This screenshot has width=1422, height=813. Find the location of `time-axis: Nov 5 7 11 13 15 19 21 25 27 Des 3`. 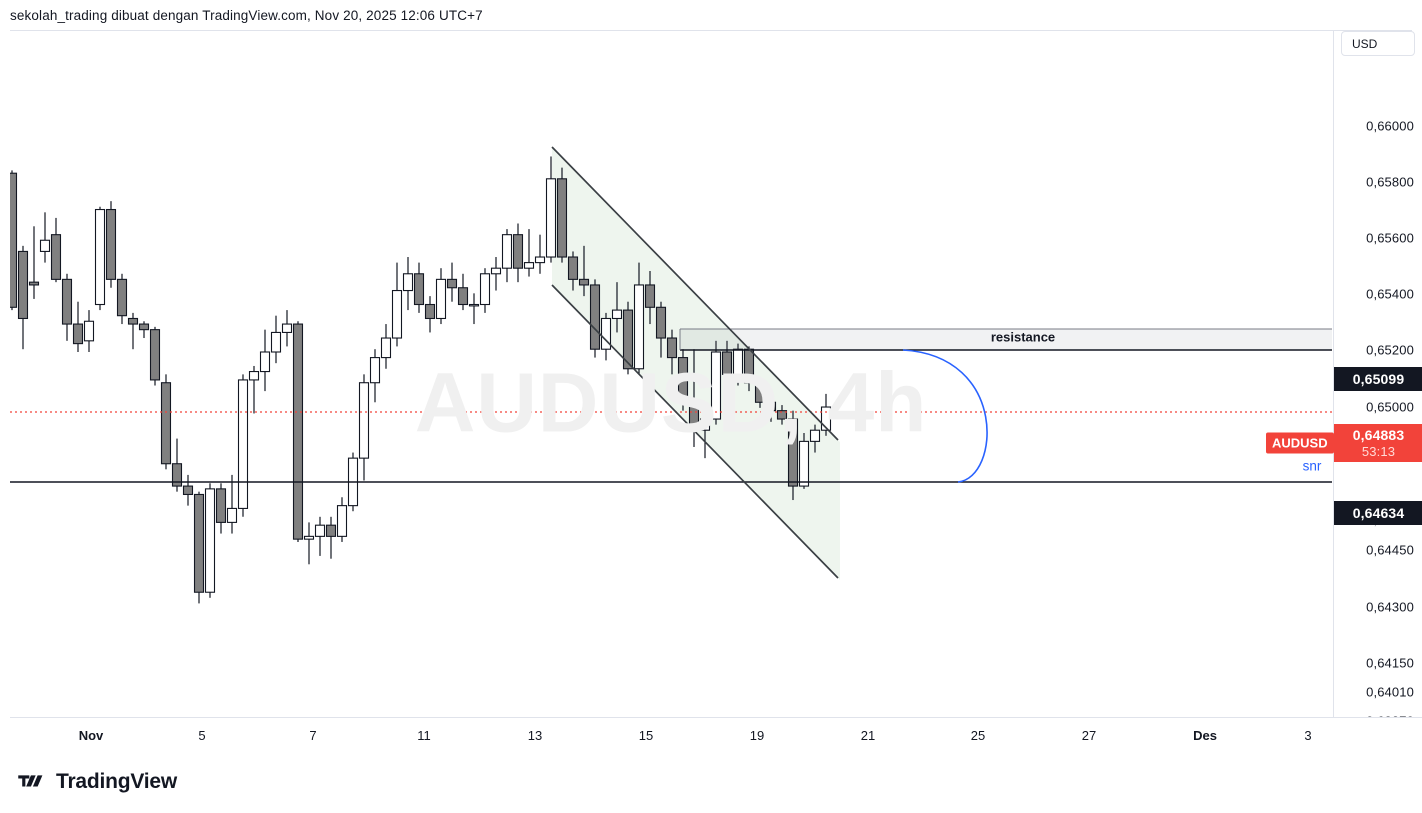

time-axis: Nov 5 7 11 13 15 19 21 25 27 Des 3 is located at coordinates (716, 735).